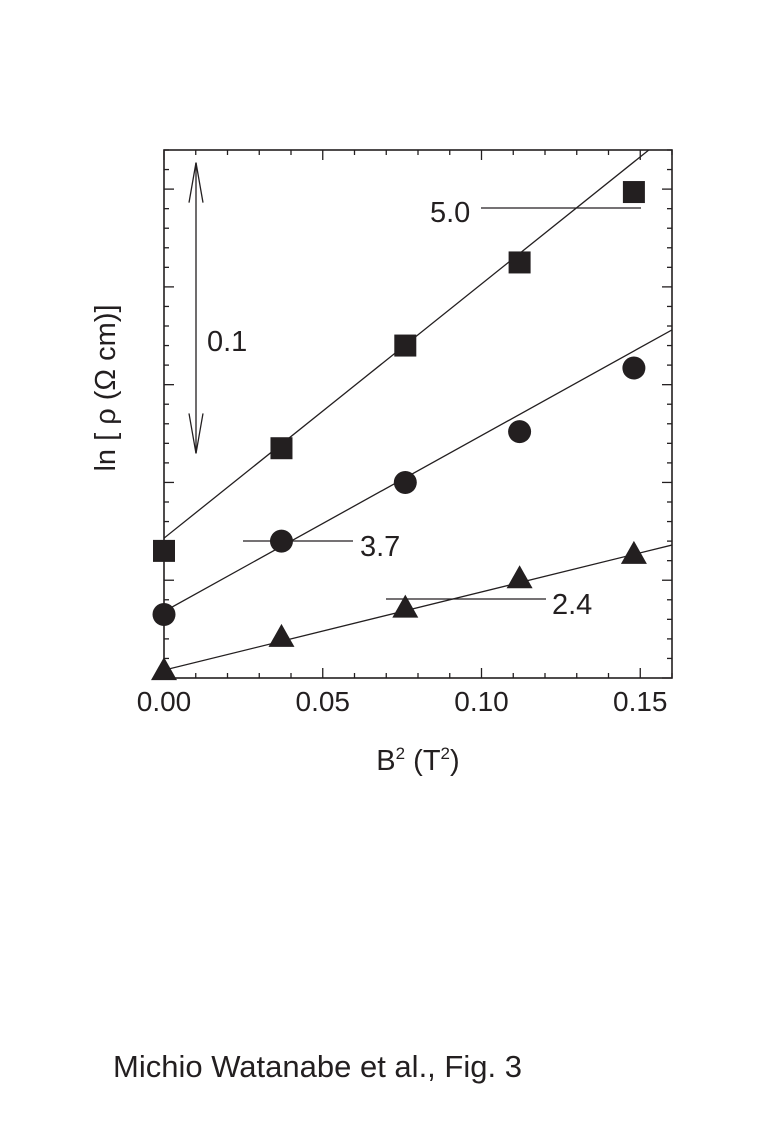 This screenshot has height=1123, width=781. Describe the element at coordinates (640, 701) in the screenshot. I see `x-tick-label: 0.15` at that location.